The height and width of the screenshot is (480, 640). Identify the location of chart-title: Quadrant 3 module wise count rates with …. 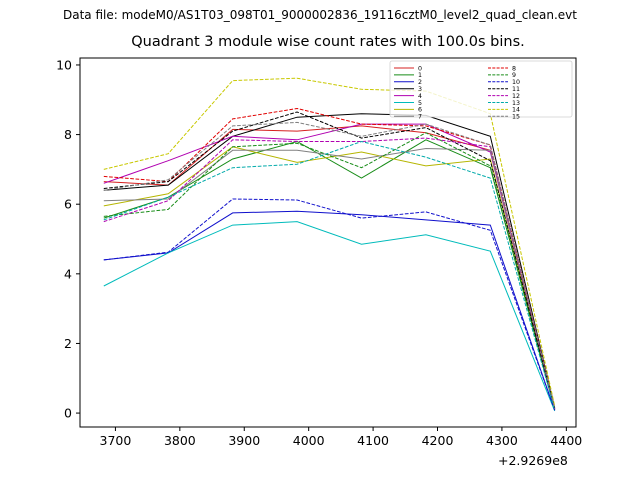
(328, 42).